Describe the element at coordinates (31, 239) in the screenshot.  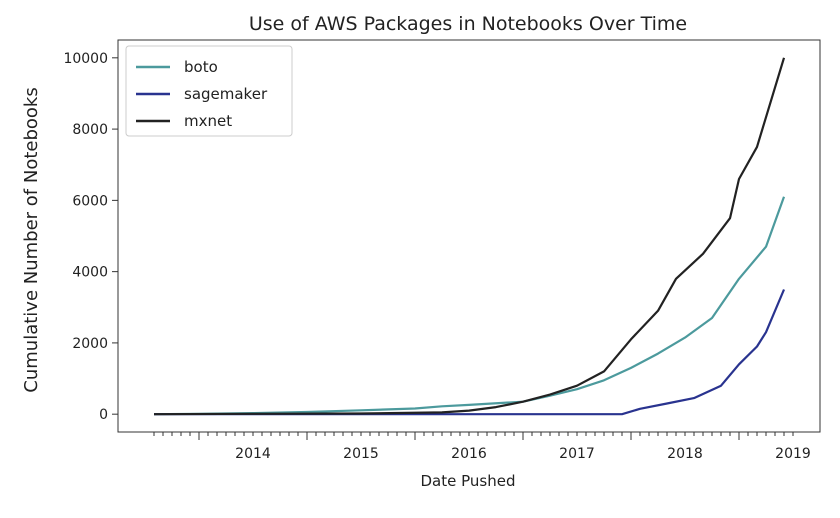
I see `y-axis-title: Cumulative Number of Notebooks` at that location.